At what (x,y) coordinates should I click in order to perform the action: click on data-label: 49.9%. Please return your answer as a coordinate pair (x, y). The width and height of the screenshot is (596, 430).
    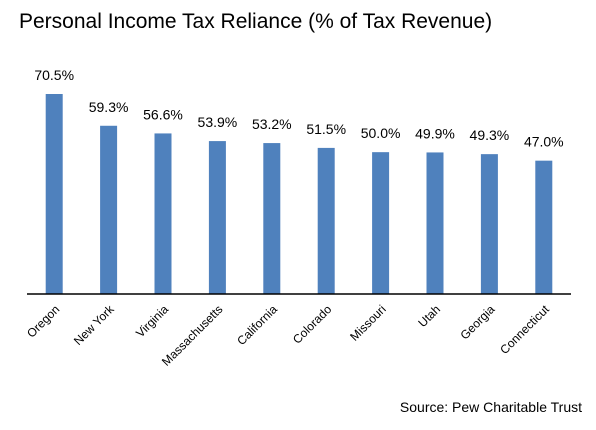
    Looking at the image, I should click on (435, 133).